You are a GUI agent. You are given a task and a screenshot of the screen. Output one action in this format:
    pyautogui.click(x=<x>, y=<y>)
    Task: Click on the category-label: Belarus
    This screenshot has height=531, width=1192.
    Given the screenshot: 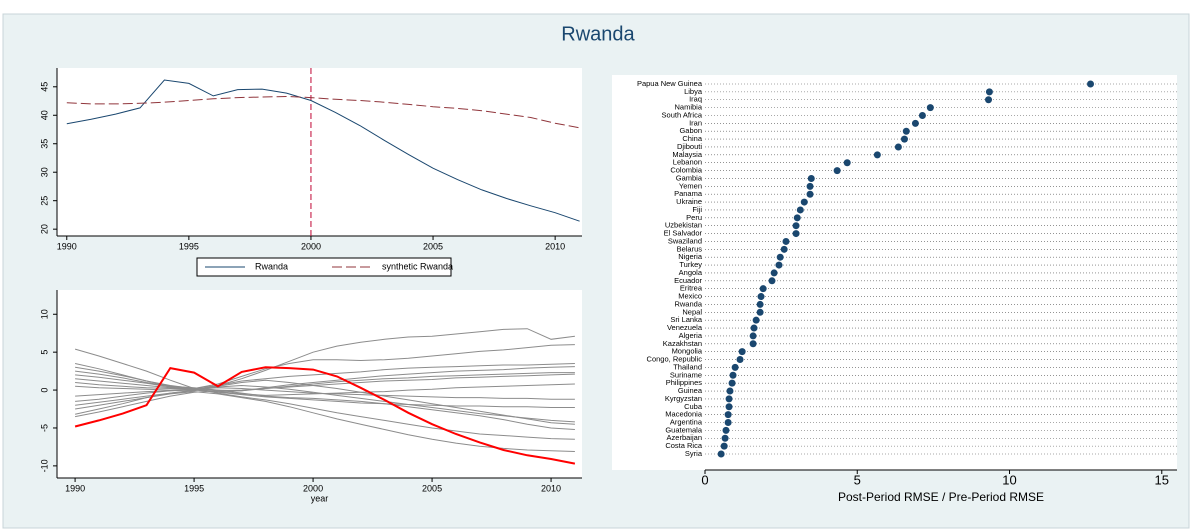 What is the action you would take?
    pyautogui.click(x=690, y=248)
    